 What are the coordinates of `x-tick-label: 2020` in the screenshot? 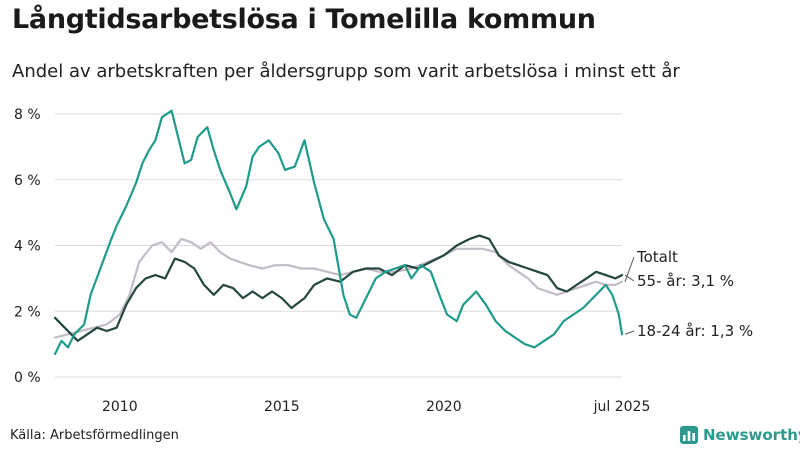 It's located at (444, 407).